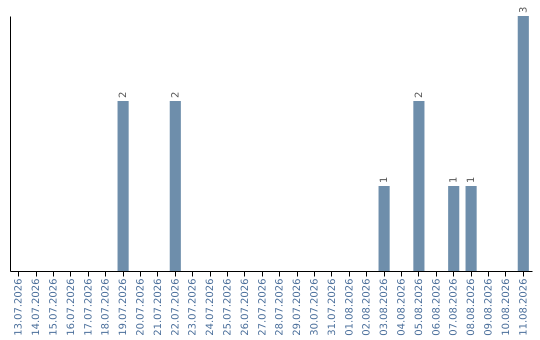 This screenshot has width=540, height=340. Describe the element at coordinates (506, 307) in the screenshot. I see `x-tick-label: 10.08.2026` at that location.